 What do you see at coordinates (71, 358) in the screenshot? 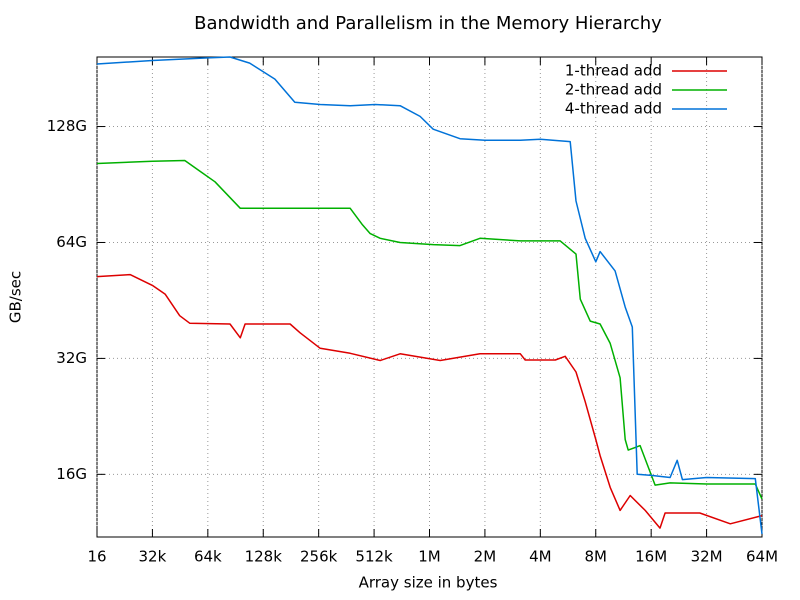
I see `y-tick-label: 32G` at bounding box center [71, 358].